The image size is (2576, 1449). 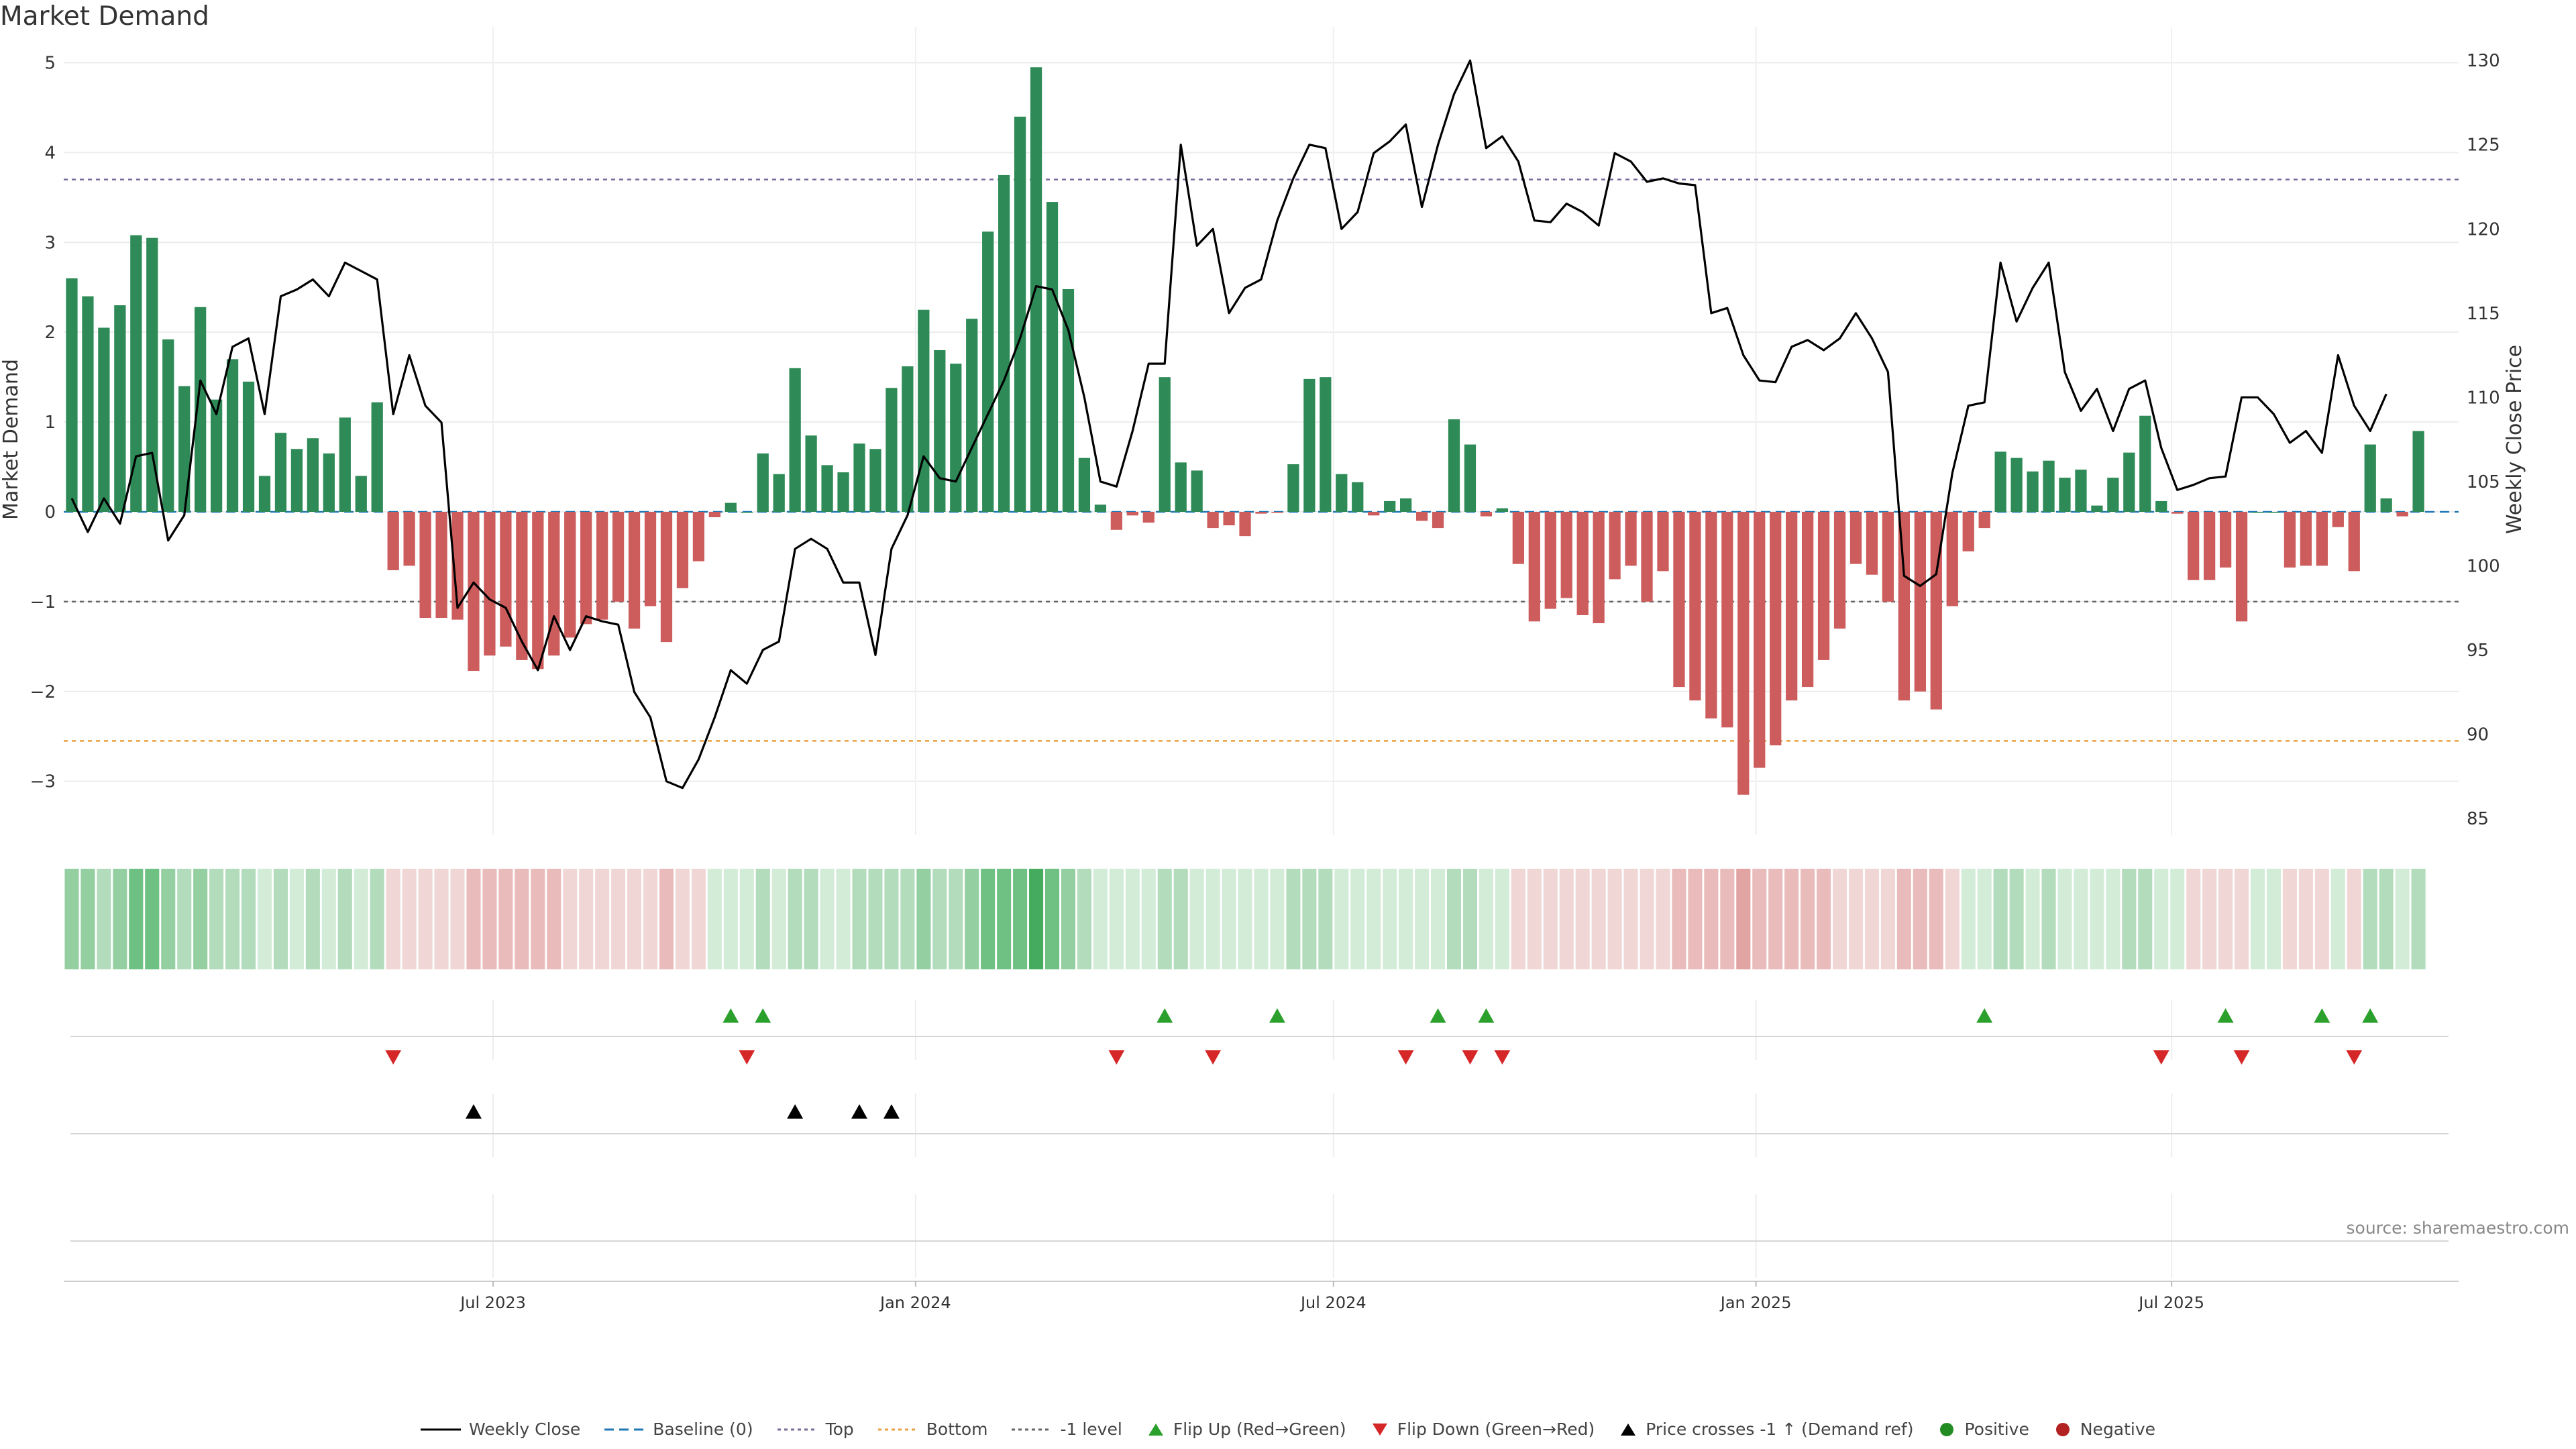 I want to click on price-cross-marker, so click(x=795, y=1111).